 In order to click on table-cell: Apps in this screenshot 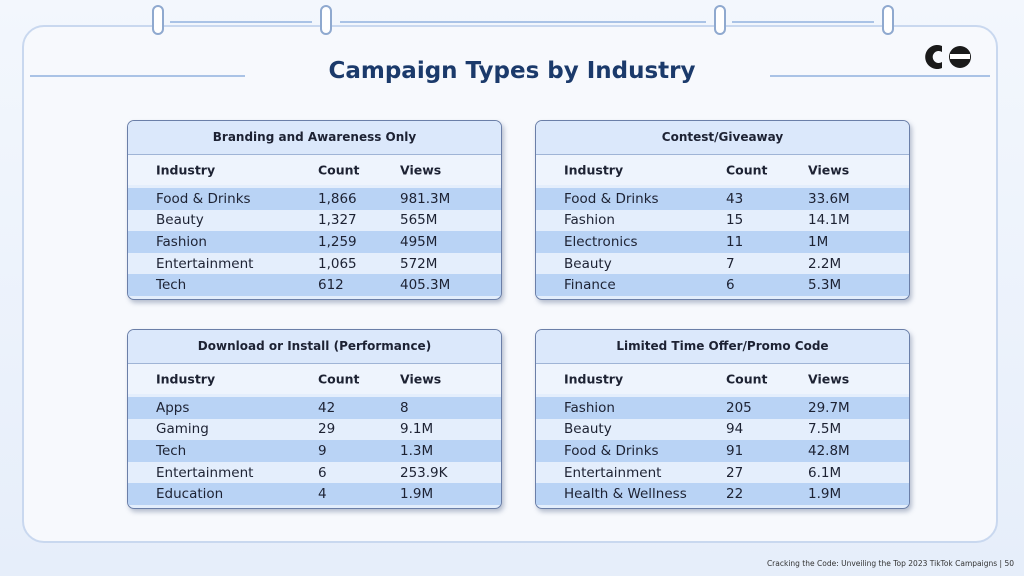, I will do `click(173, 407)`.